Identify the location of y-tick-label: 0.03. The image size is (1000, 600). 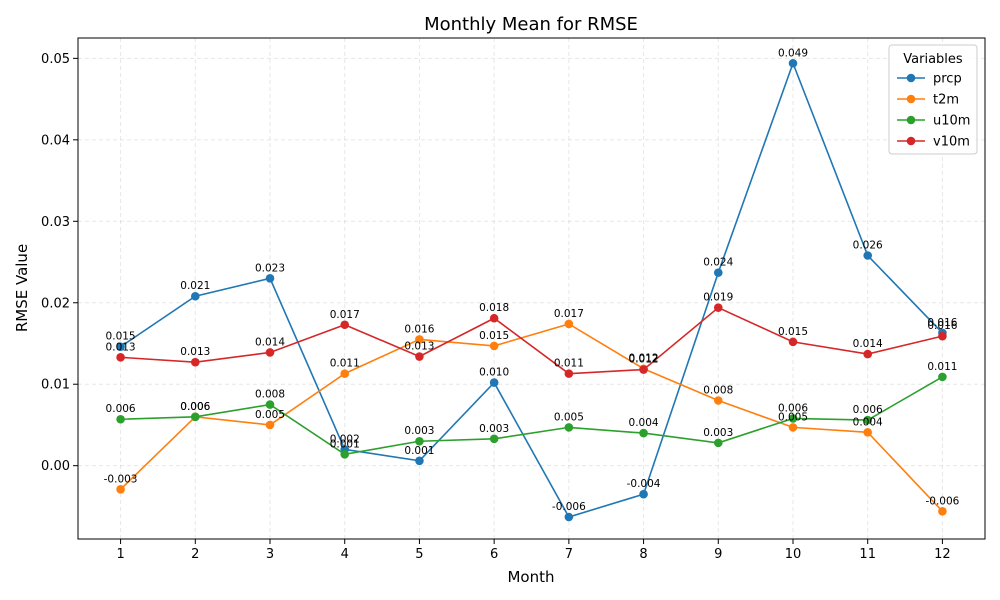
(55, 222).